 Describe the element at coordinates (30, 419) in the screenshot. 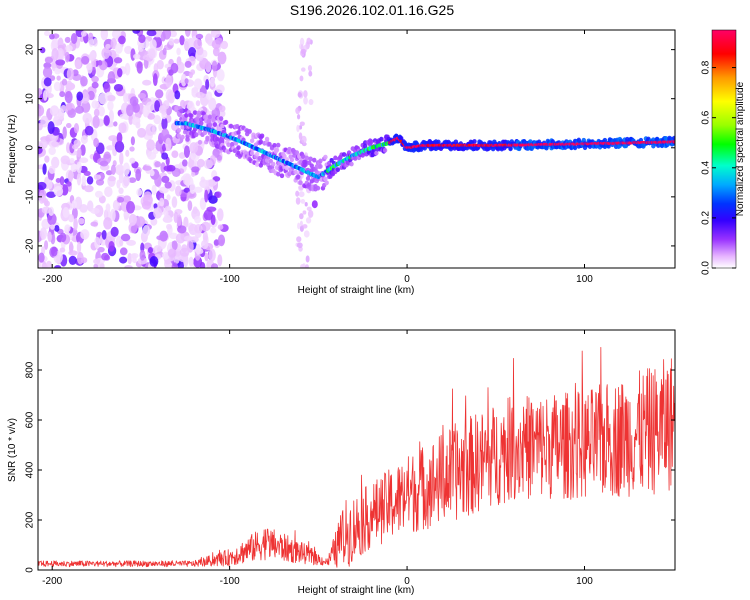

I see `snr-ytick-label: 600` at that location.